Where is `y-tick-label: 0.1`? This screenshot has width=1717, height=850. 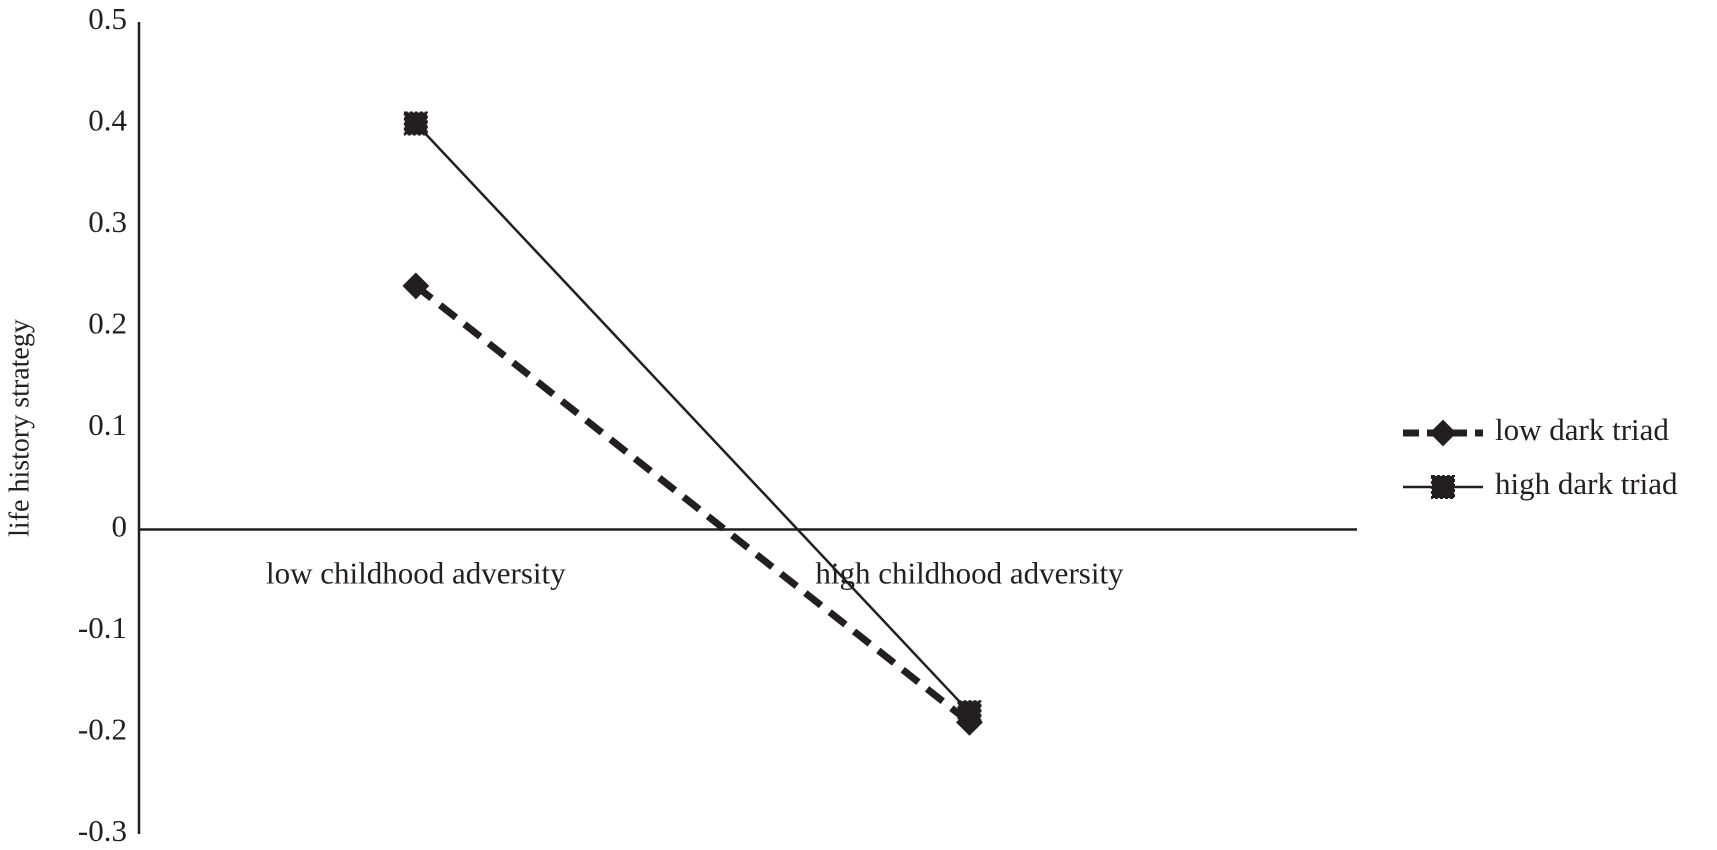 y-tick-label: 0.1 is located at coordinates (107, 424).